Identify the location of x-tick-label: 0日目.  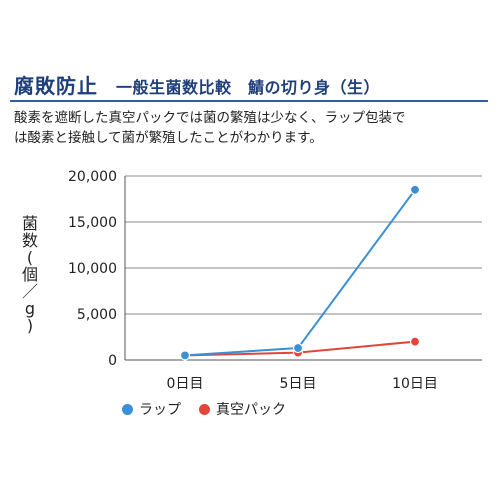
(185, 384).